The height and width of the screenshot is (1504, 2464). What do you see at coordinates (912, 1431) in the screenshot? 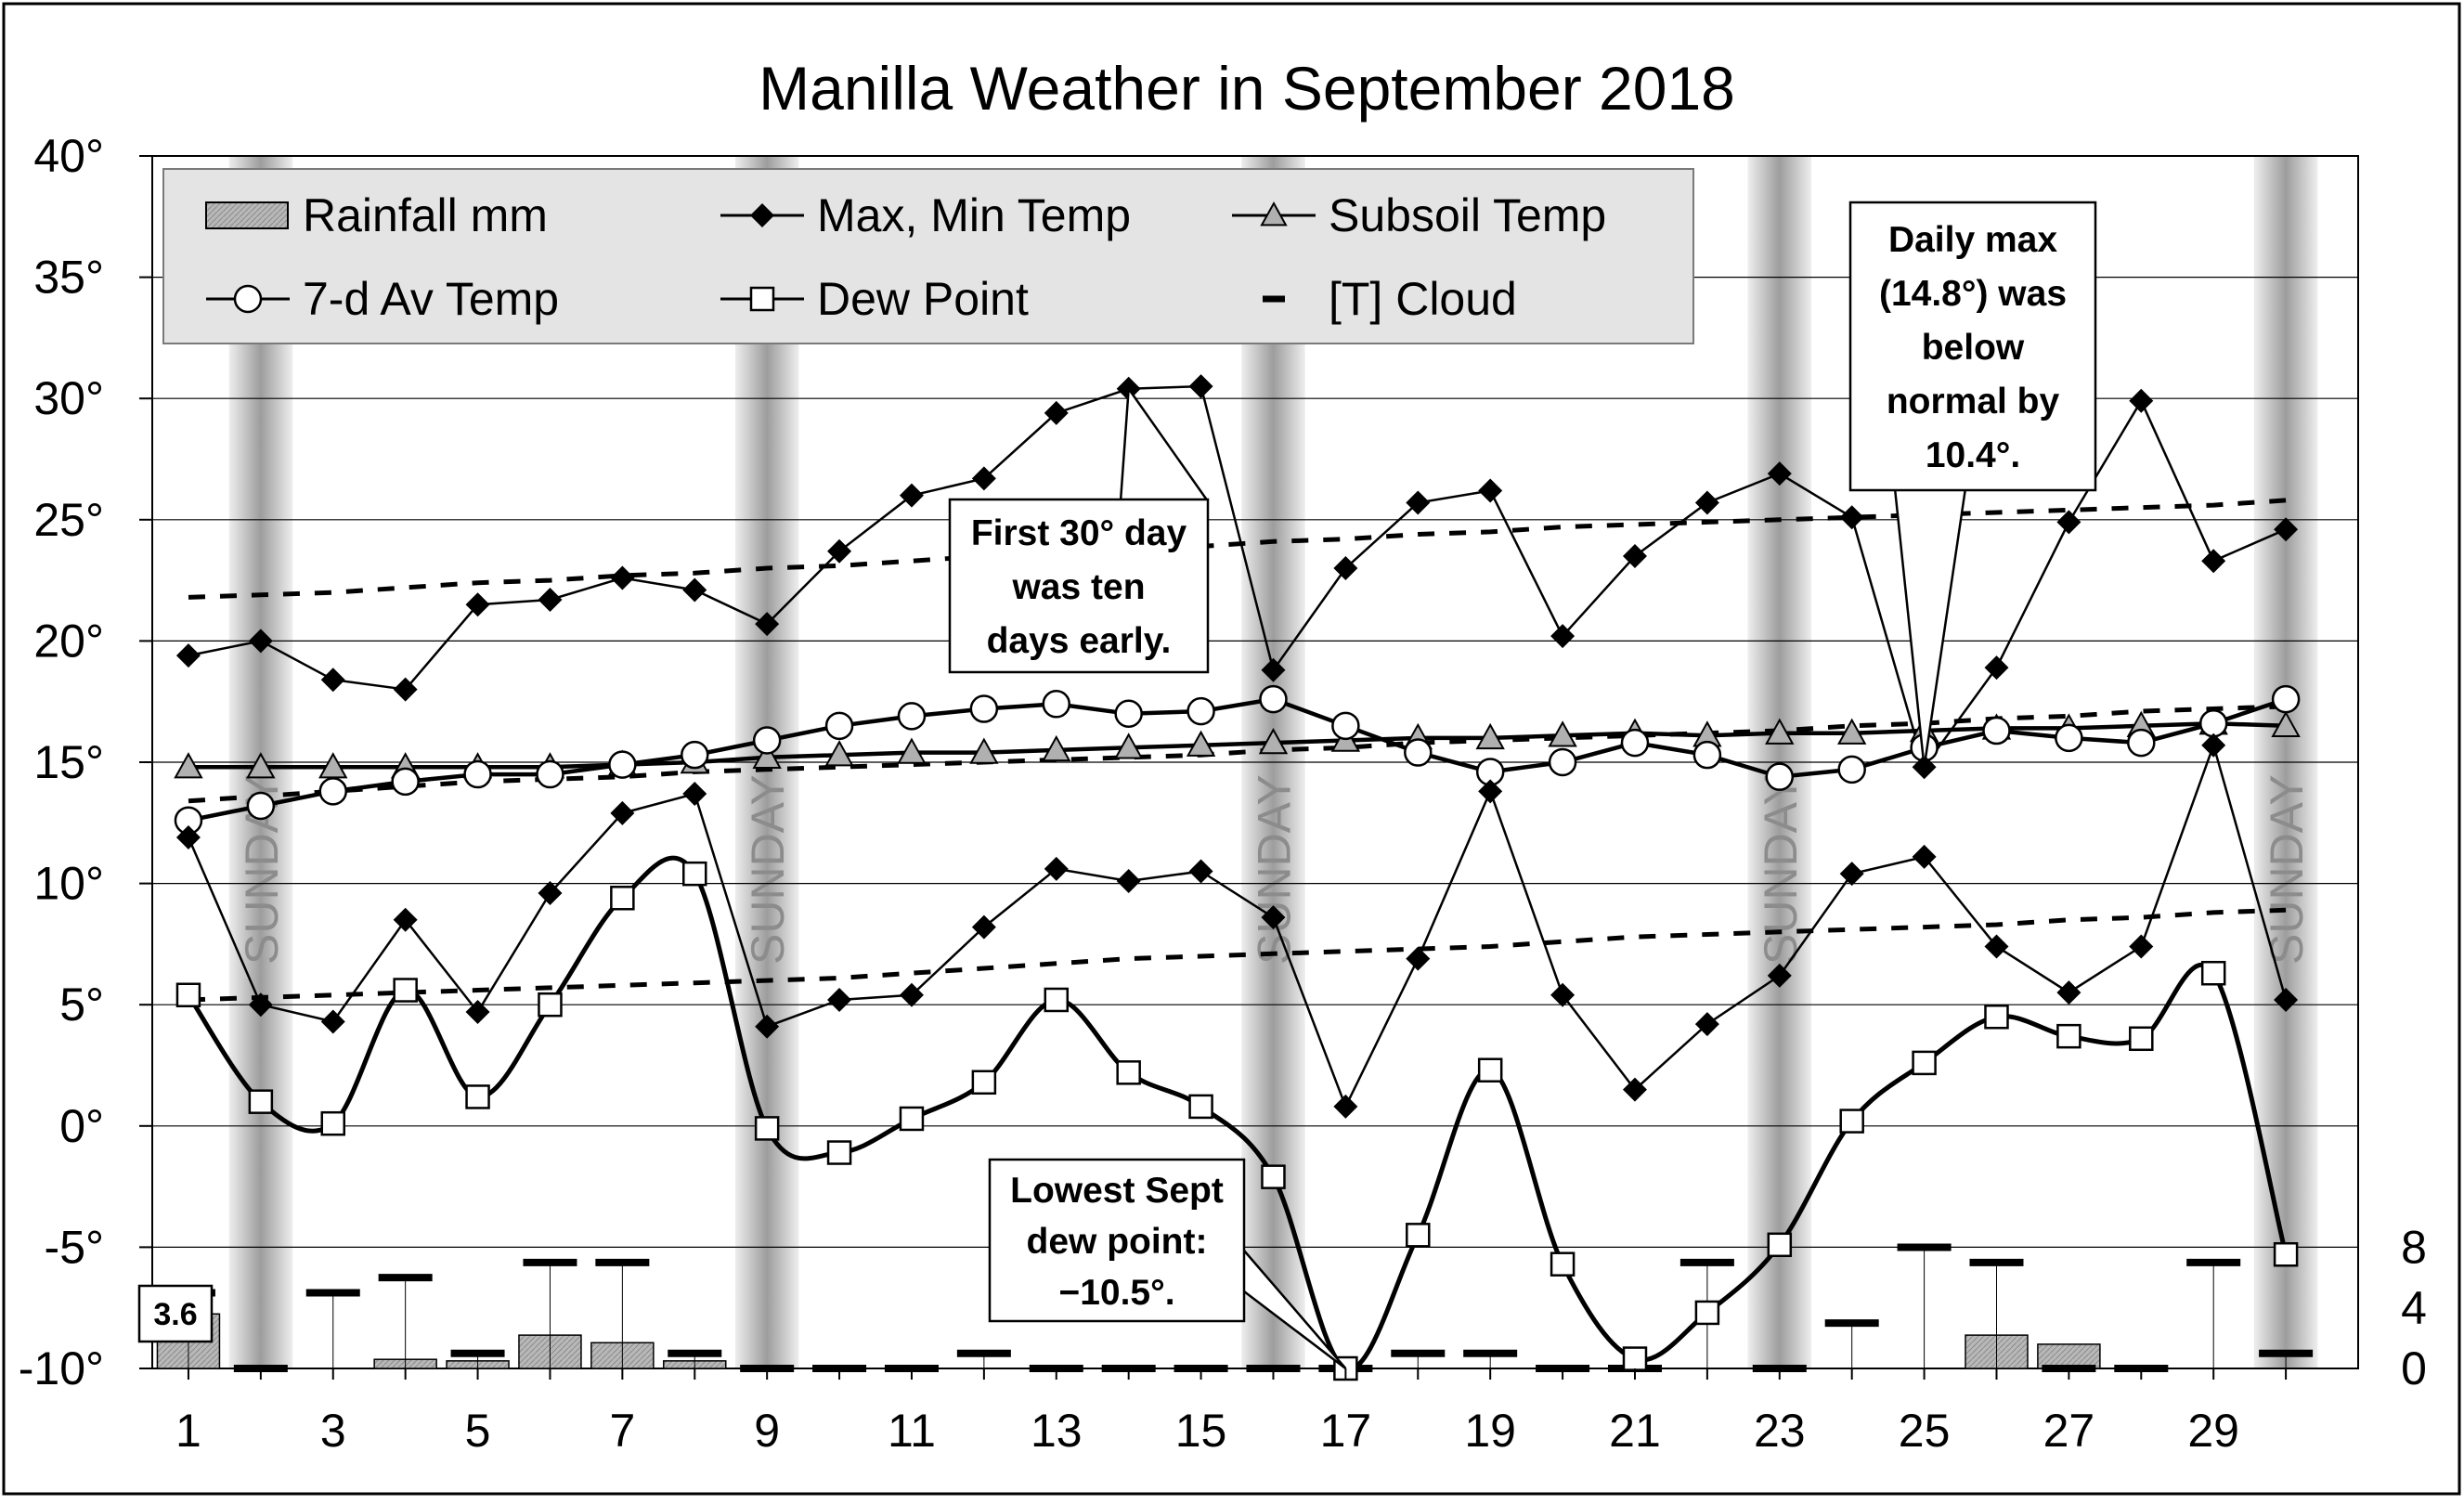
I see `x-tick-label: 11` at bounding box center [912, 1431].